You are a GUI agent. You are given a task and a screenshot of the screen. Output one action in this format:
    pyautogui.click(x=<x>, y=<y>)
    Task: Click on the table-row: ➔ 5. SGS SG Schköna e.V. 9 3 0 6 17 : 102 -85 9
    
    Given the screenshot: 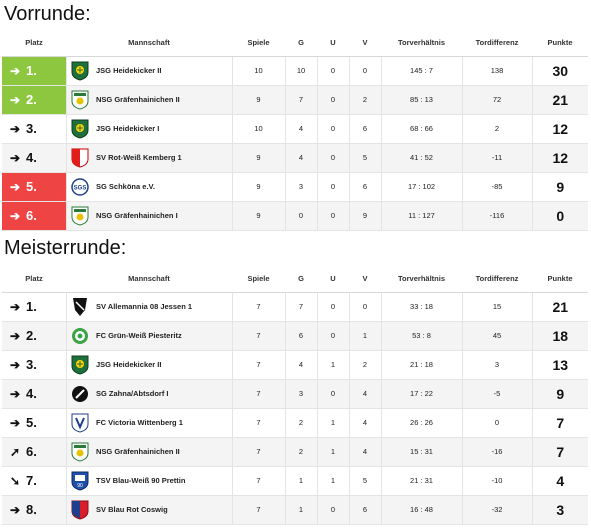 What is the action you would take?
    pyautogui.click(x=295, y=187)
    